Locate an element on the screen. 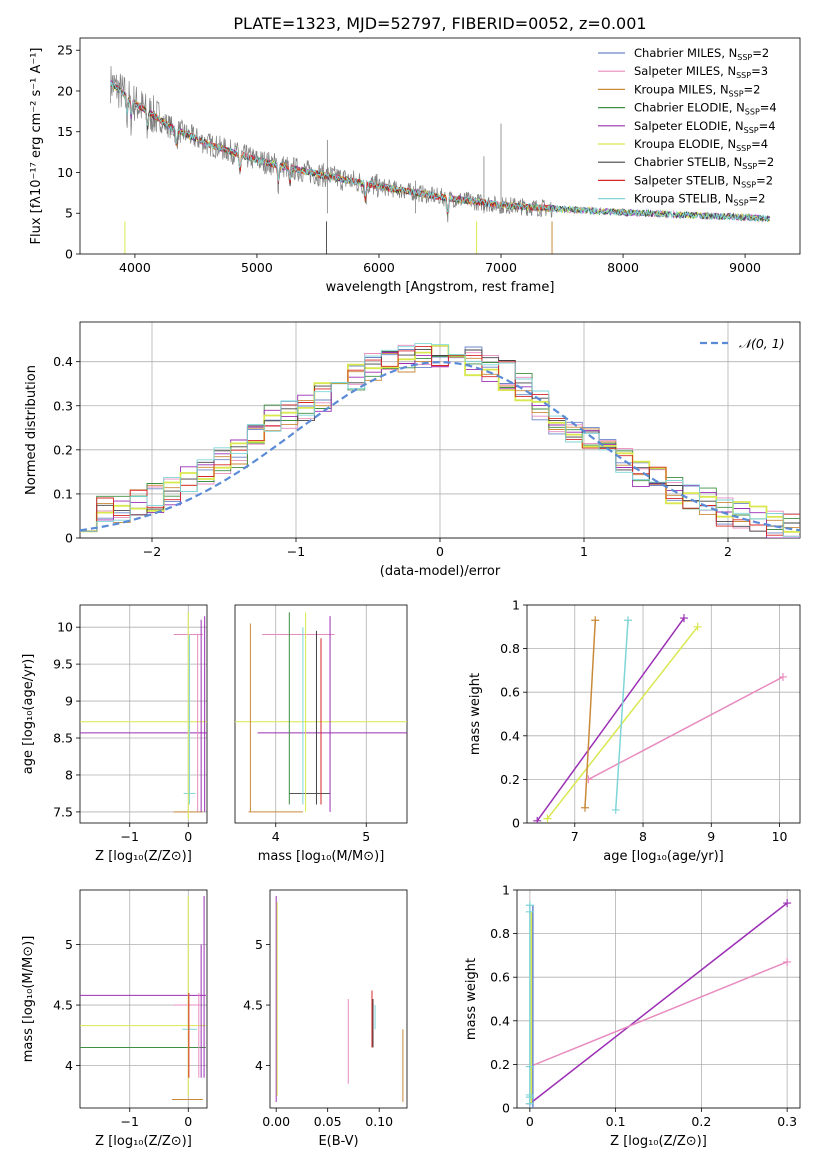 The image size is (819, 1174). residuals-xtick-label-4: 2 is located at coordinates (728, 551).